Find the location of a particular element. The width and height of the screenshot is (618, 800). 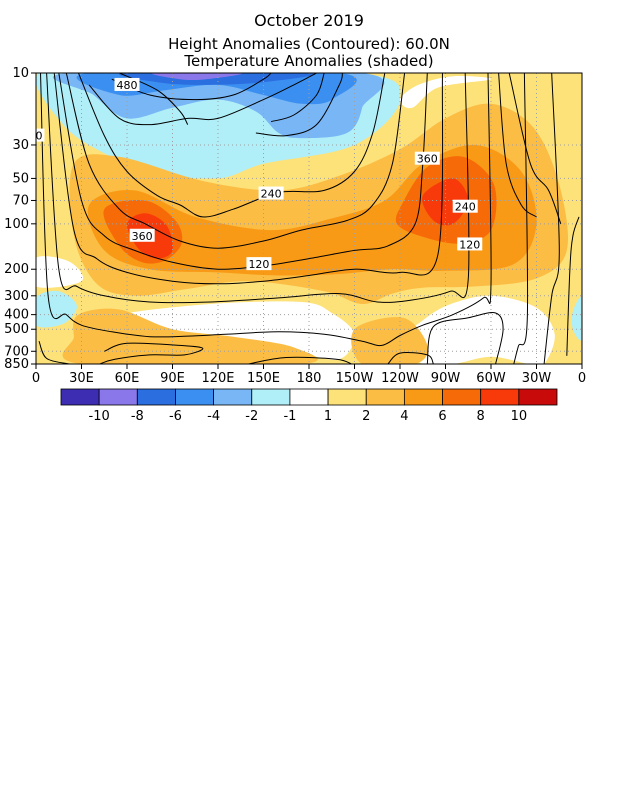

colorbar-label: -4 is located at coordinates (213, 416).